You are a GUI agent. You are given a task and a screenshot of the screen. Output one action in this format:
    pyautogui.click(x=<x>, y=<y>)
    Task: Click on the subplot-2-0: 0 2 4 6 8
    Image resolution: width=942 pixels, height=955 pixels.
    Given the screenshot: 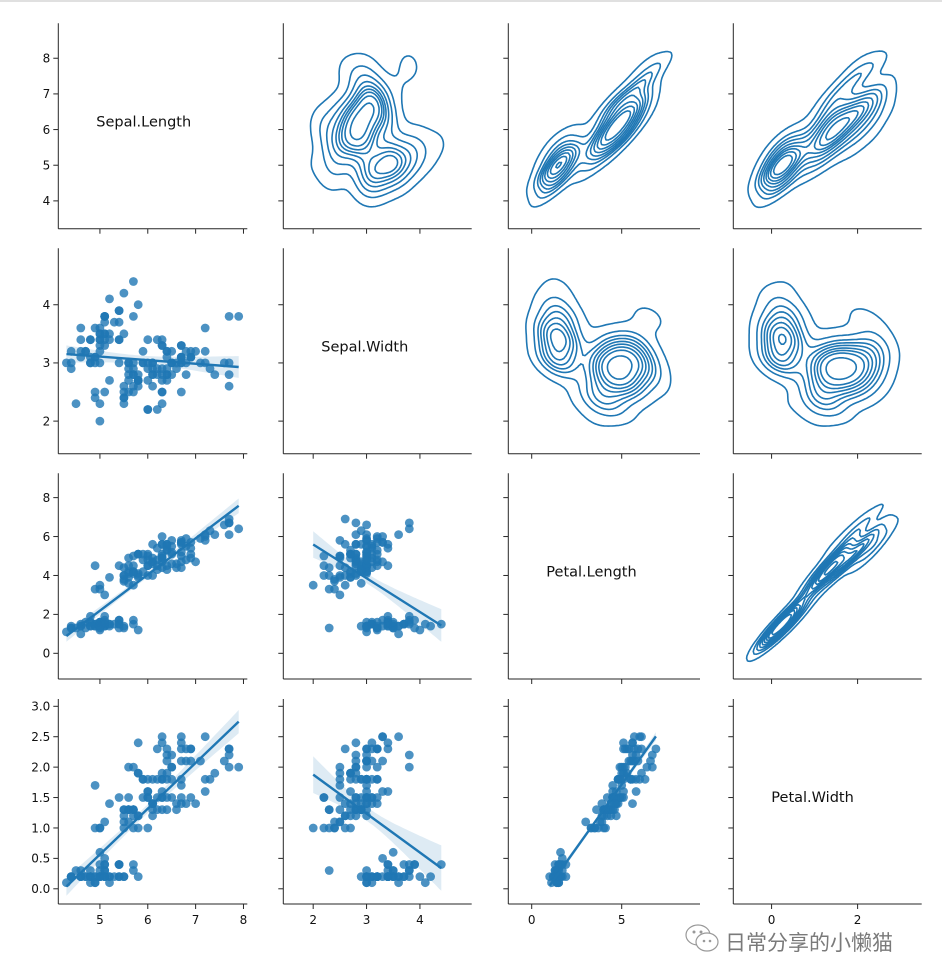 What is the action you would take?
    pyautogui.click(x=145, y=578)
    